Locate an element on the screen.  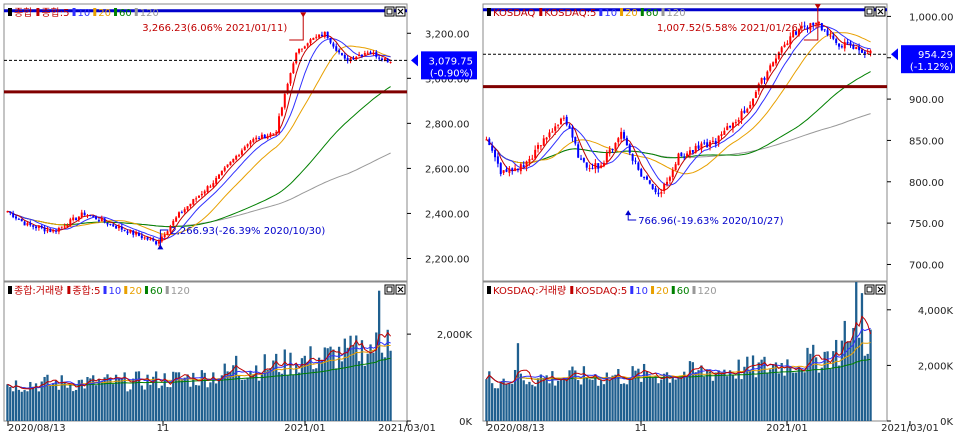
legend-ma-label: 60 is located at coordinates (652, 13).